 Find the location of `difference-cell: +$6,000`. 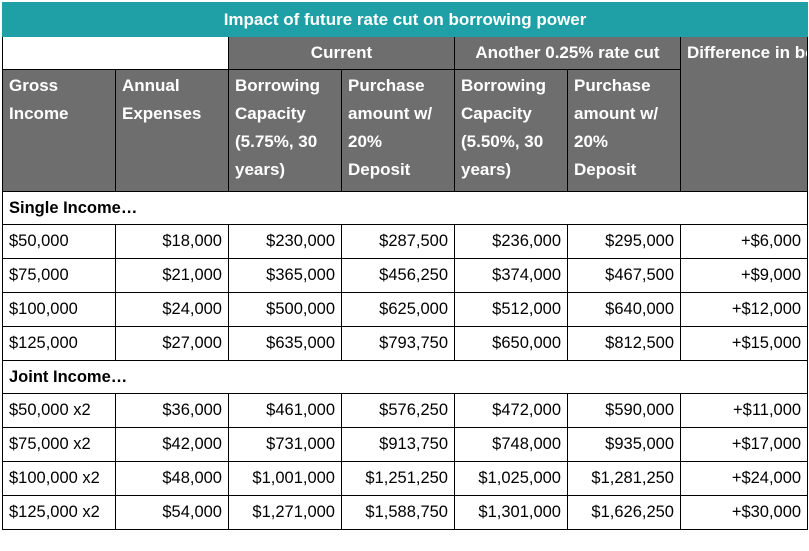

difference-cell: +$6,000 is located at coordinates (744, 241).